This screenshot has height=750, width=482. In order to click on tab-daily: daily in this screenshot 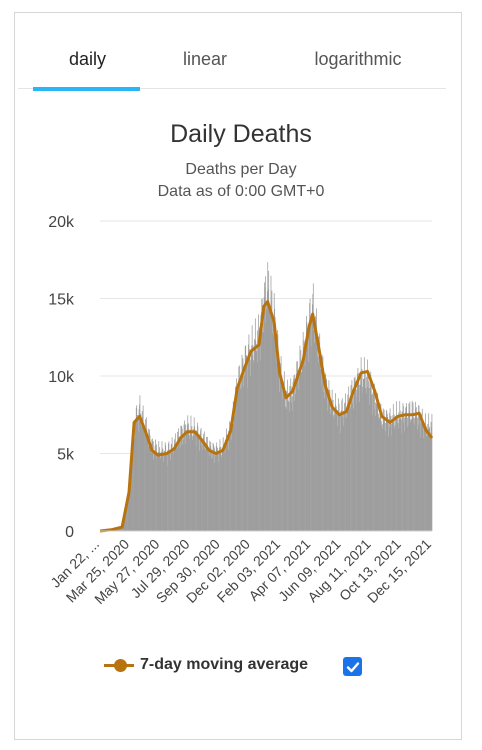, I will do `click(87, 59)`.